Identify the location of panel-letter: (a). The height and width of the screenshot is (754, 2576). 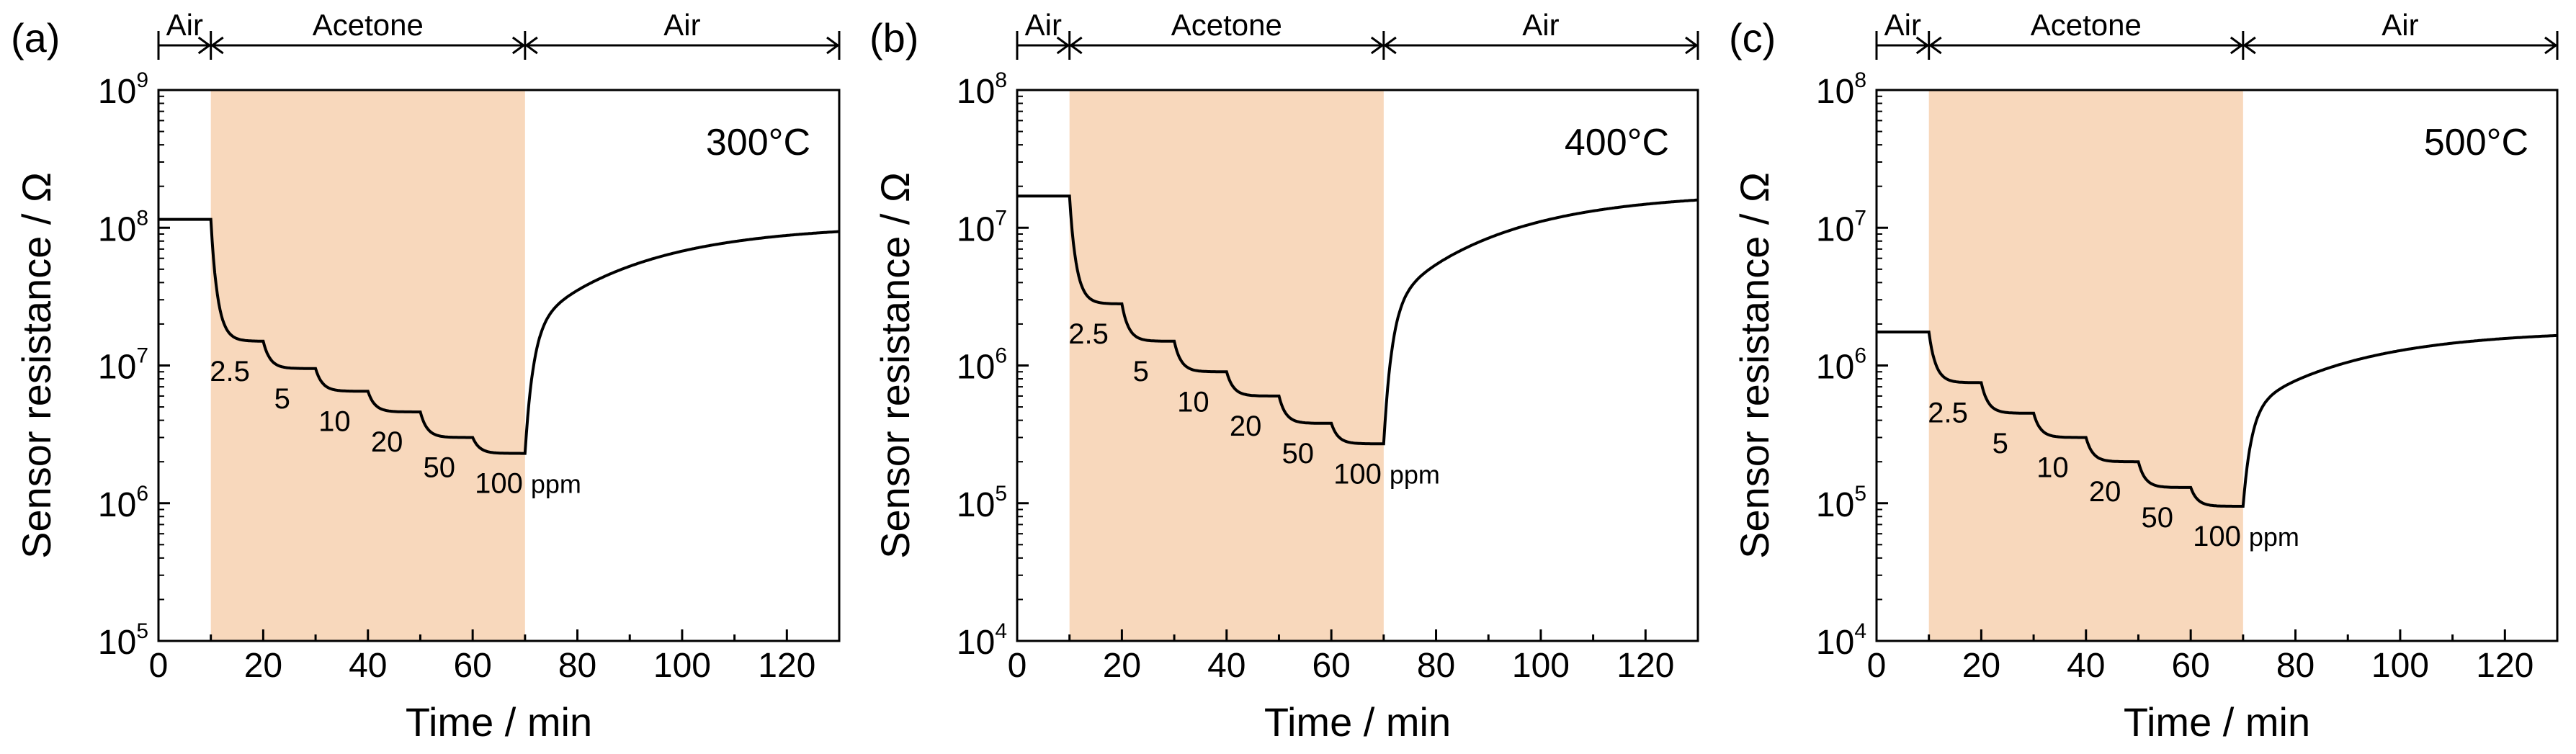
(35, 38).